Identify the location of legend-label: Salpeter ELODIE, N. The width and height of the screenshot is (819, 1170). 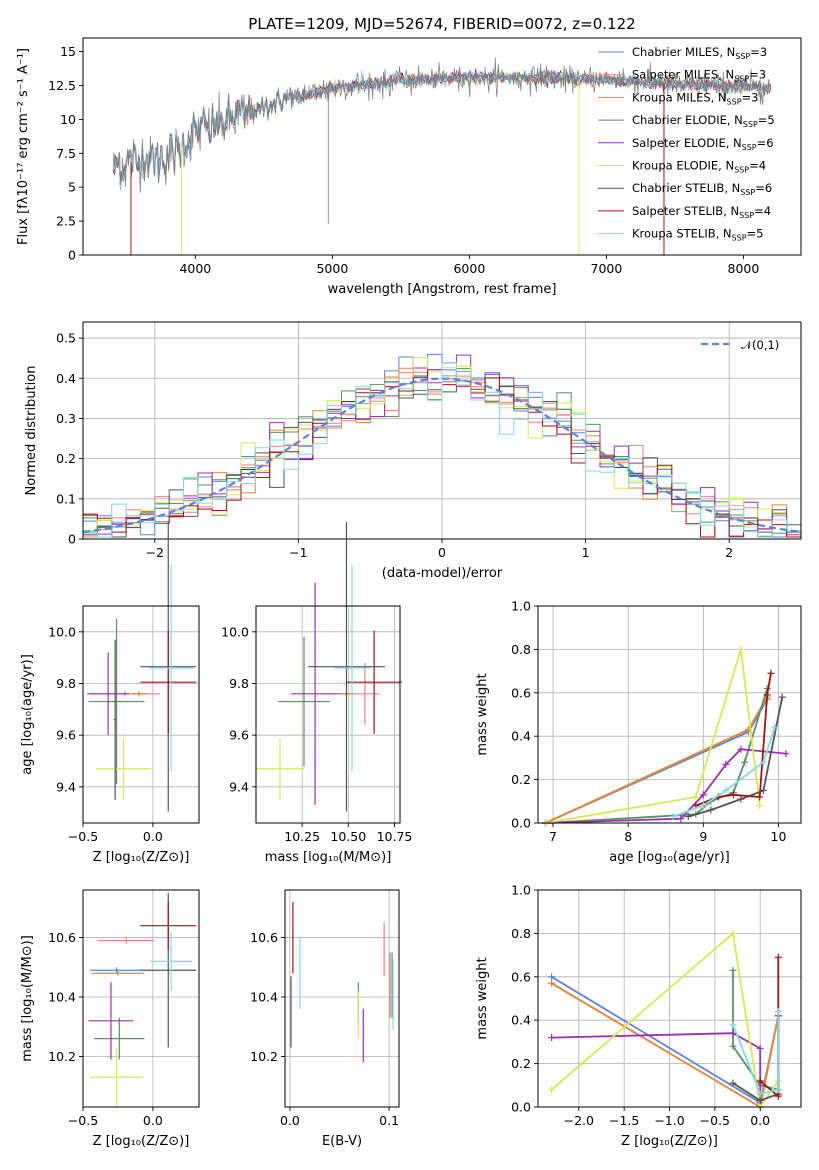
(687, 143).